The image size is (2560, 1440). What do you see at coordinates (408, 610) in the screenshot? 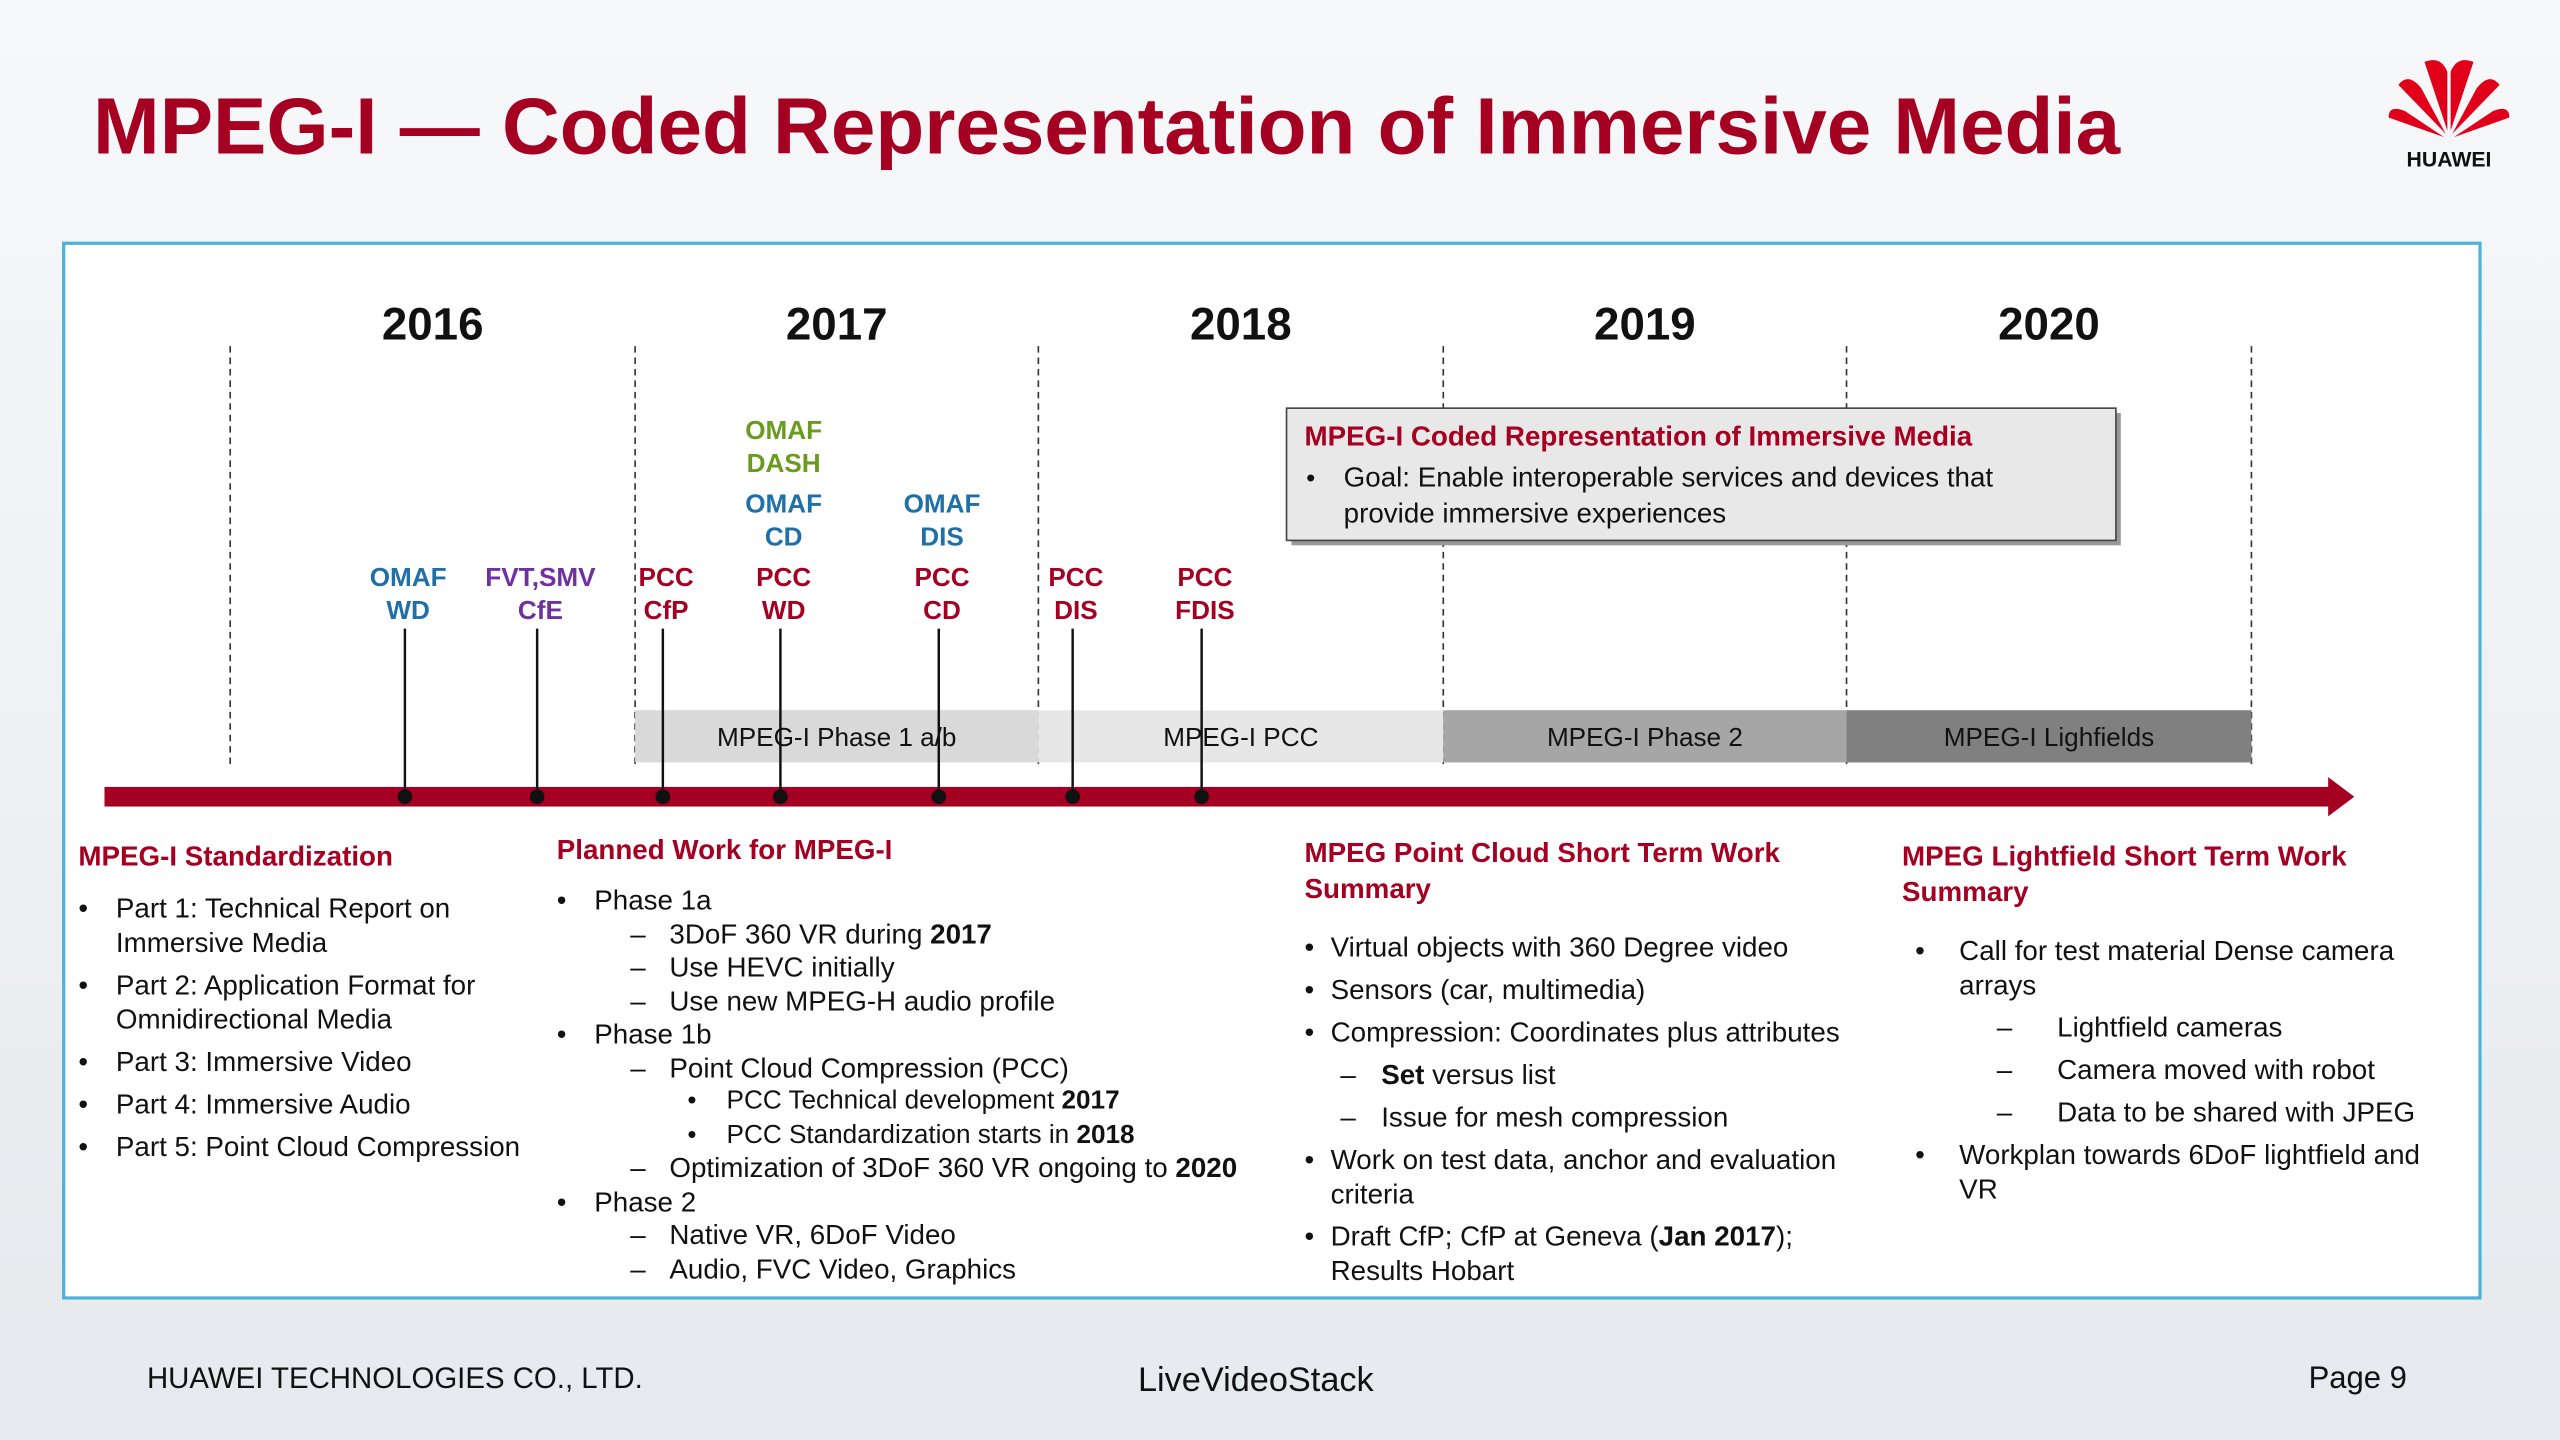
I see `milestone-label: WD` at bounding box center [408, 610].